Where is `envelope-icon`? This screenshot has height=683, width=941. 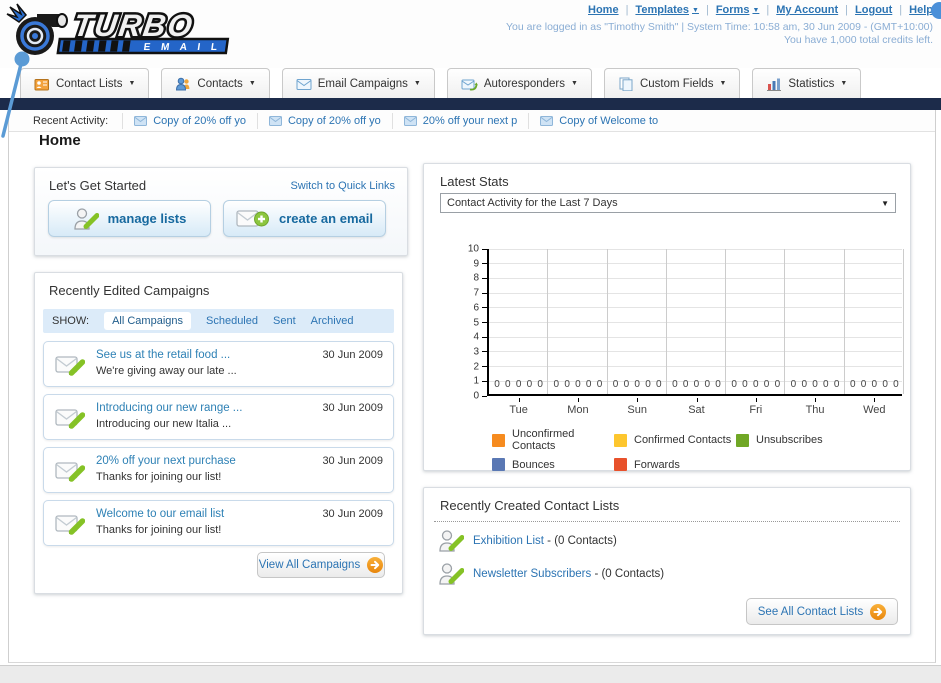 envelope-icon is located at coordinates (547, 120).